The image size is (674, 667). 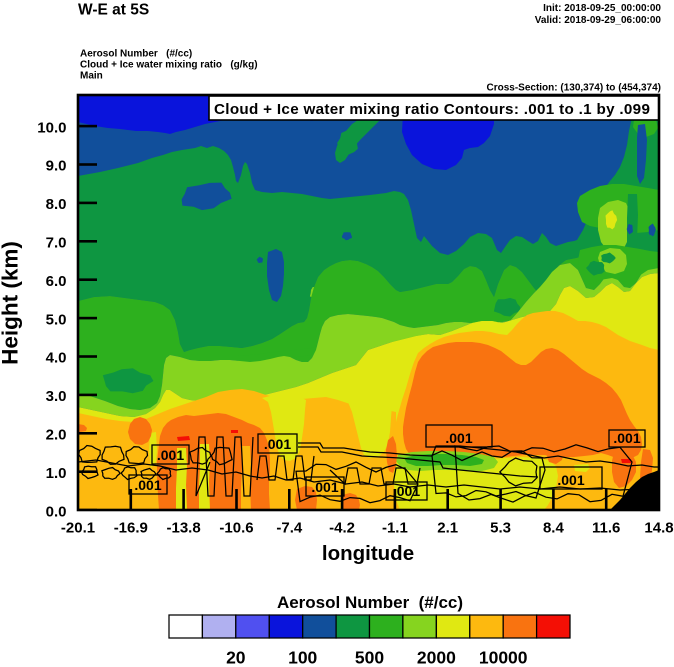 I want to click on svg-text: 7.0, so click(x=56, y=243).